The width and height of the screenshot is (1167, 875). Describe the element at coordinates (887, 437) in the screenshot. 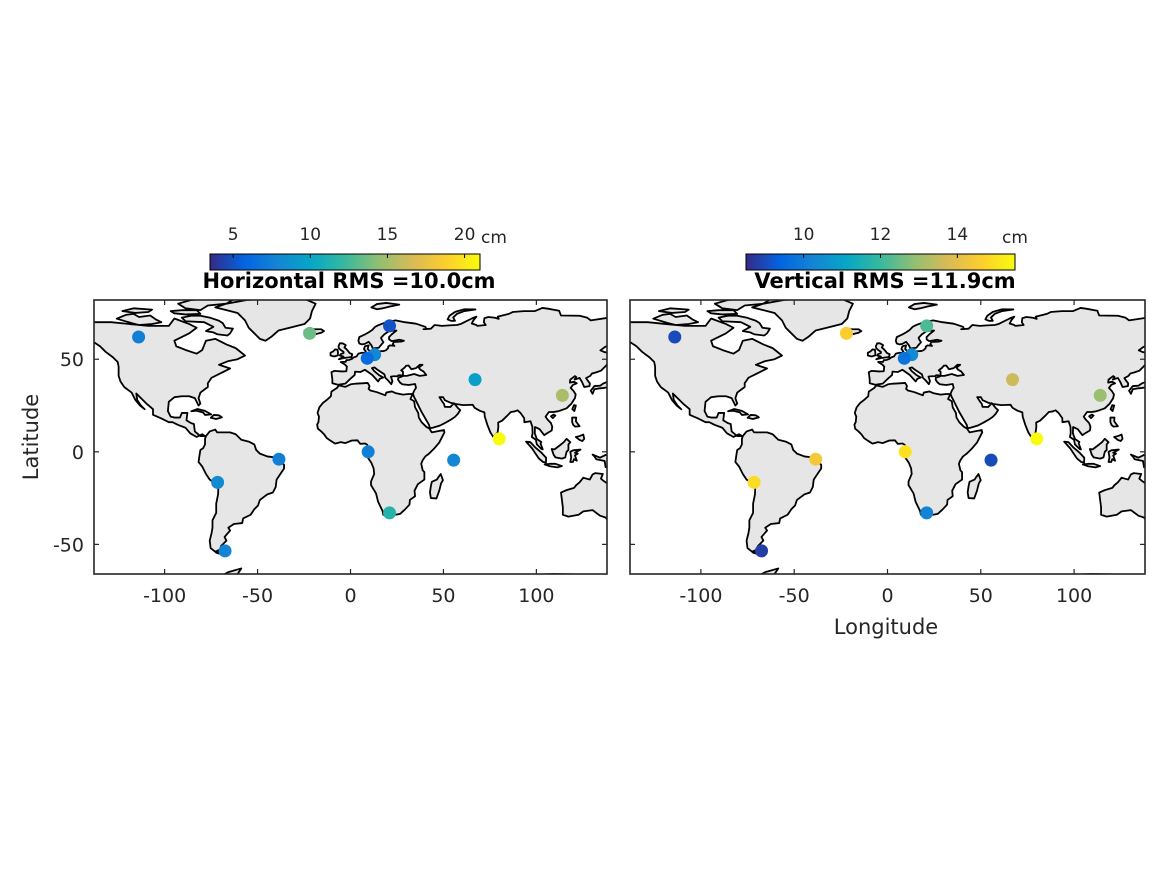

I see `map-vertical` at that location.